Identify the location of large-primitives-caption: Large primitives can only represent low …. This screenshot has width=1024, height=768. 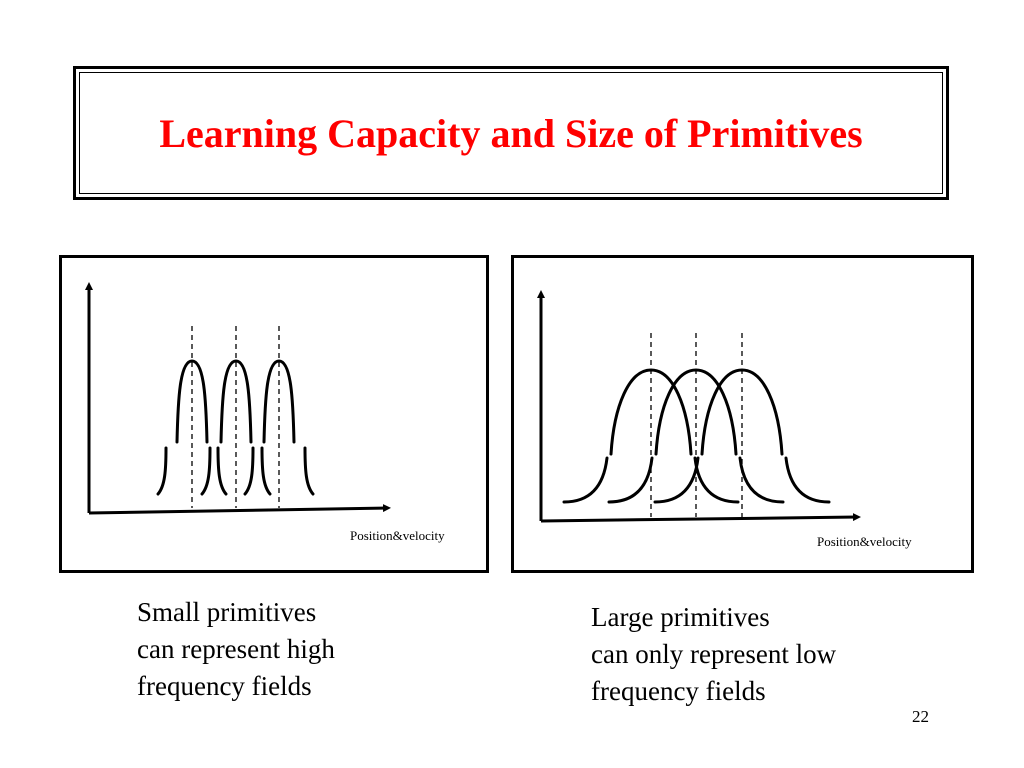
(713, 654).